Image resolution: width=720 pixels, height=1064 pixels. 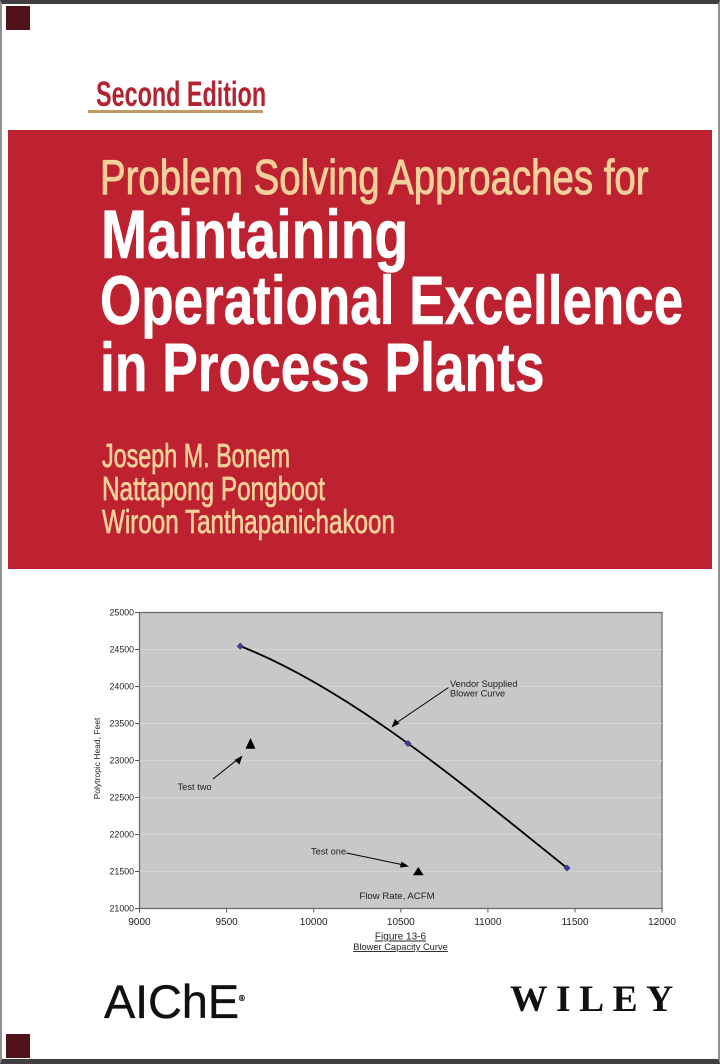 I want to click on svg-text: Figure 13-6, so click(x=401, y=937).